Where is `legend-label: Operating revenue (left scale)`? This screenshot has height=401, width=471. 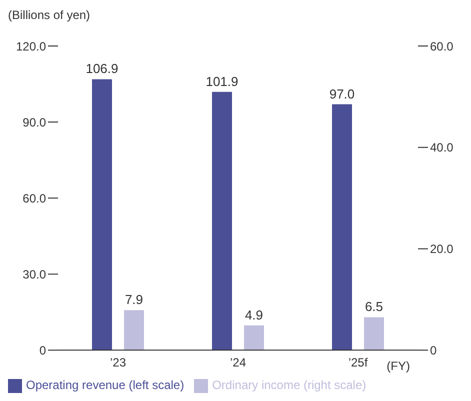 legend-label: Operating revenue (left scale) is located at coordinates (105, 385).